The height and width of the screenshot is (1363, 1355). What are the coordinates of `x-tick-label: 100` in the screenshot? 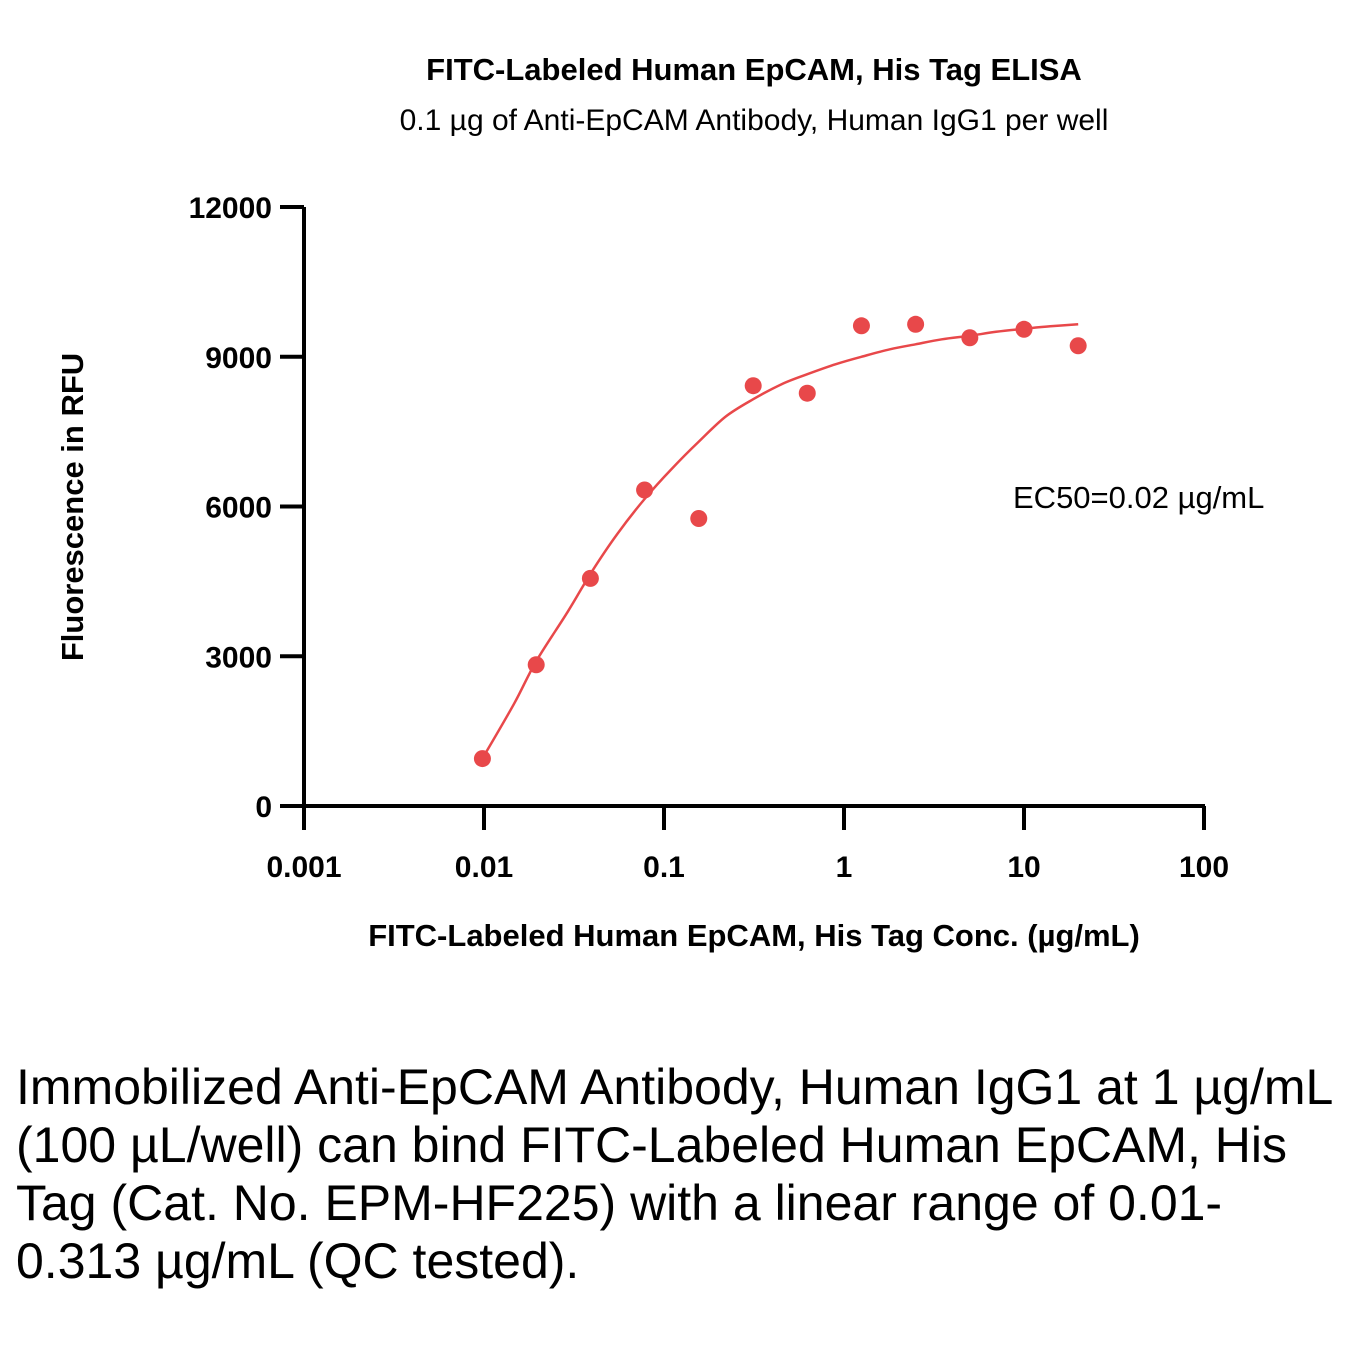 It's located at (1204, 867).